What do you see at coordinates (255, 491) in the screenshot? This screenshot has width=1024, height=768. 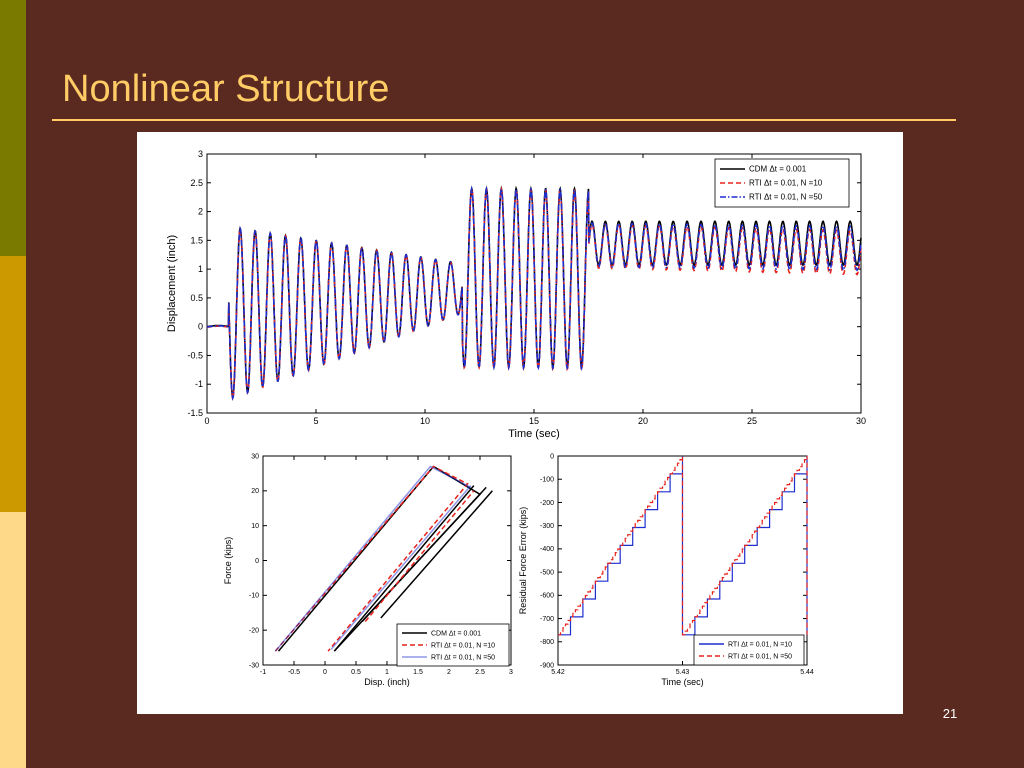 I see `hysteresis-y-tick-label: 20` at bounding box center [255, 491].